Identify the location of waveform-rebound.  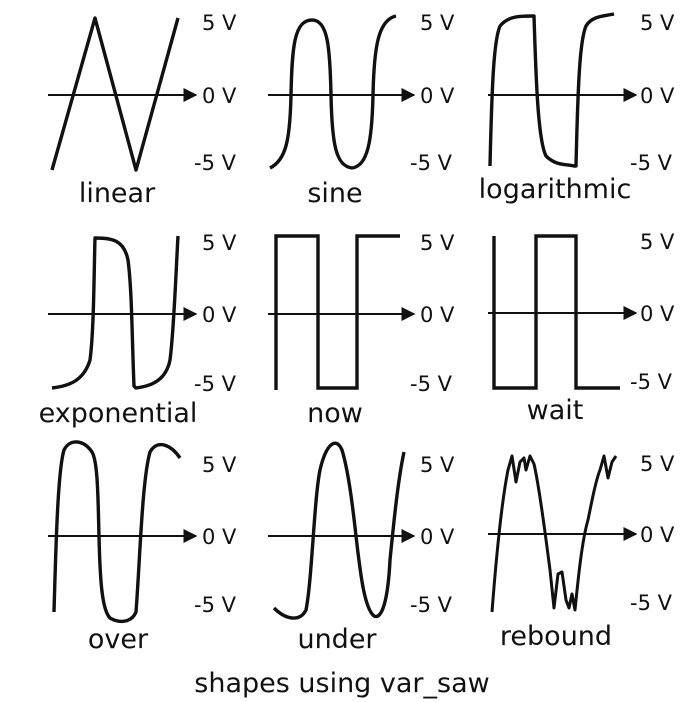
(554, 533).